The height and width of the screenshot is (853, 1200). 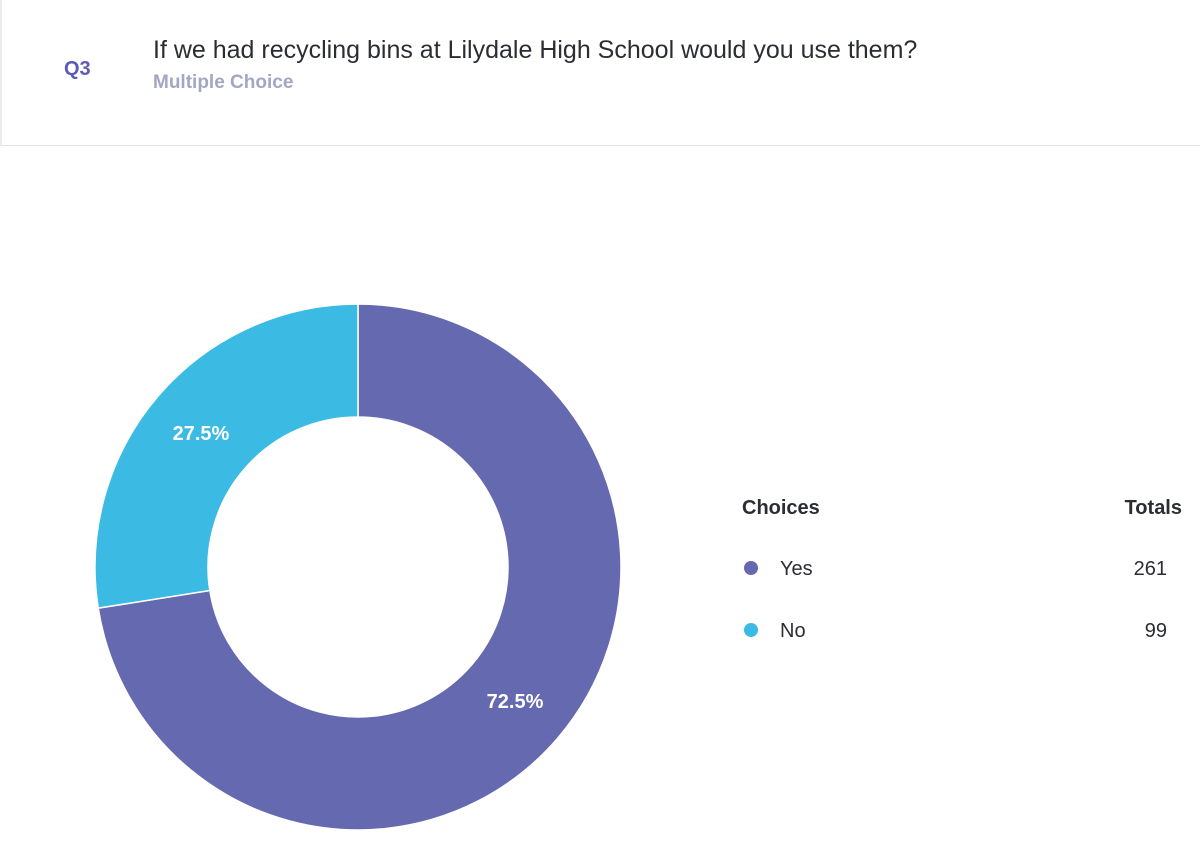 I want to click on slice-label-yes: 72.5%, so click(x=515, y=702).